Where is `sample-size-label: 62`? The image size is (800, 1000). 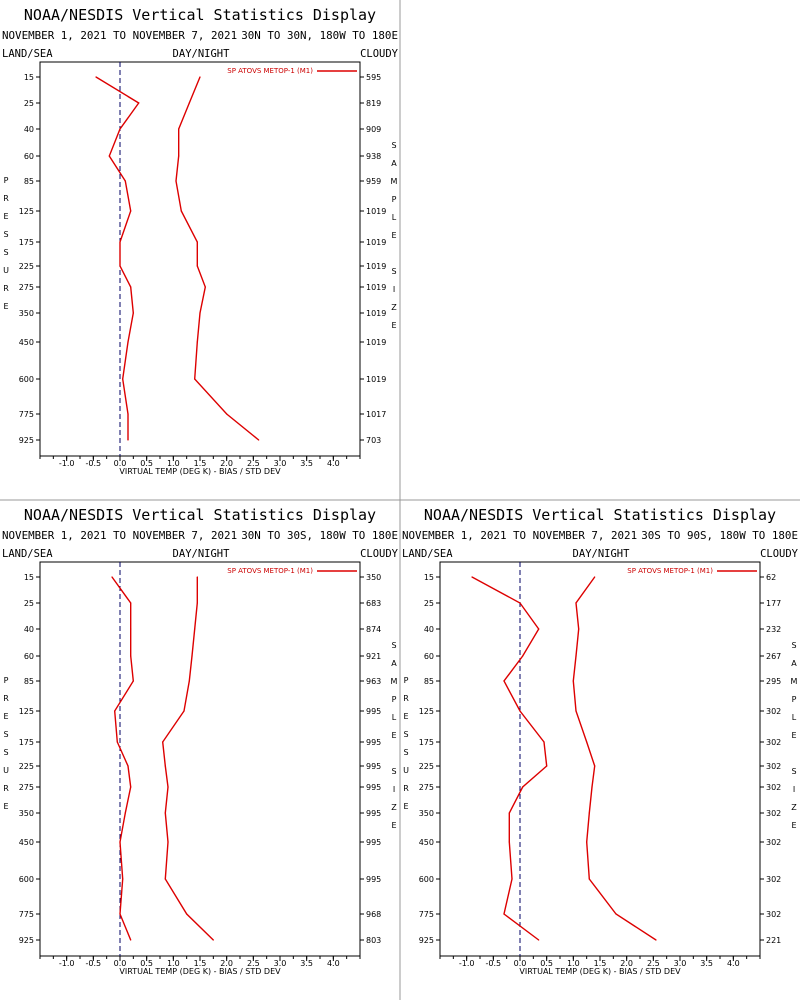 sample-size-label: 62 is located at coordinates (771, 577).